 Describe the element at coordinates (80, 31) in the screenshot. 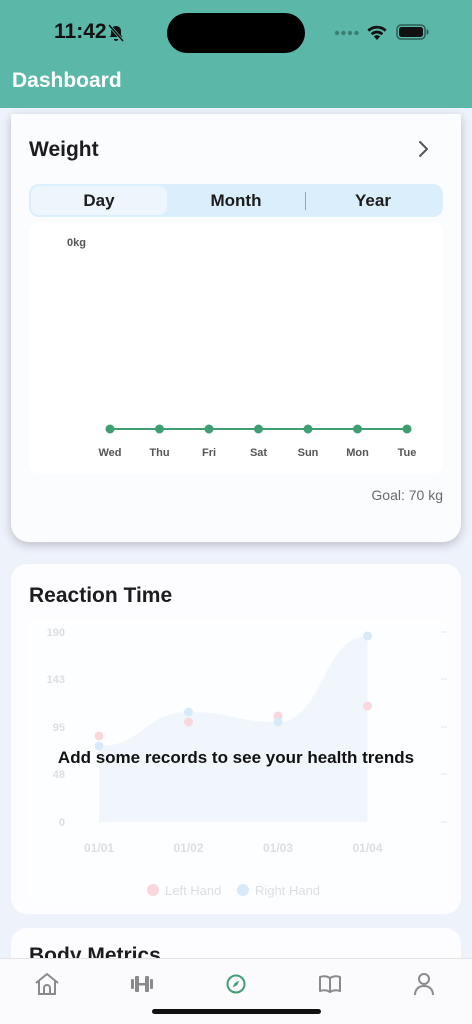

I see `status-time: 11:42` at that location.